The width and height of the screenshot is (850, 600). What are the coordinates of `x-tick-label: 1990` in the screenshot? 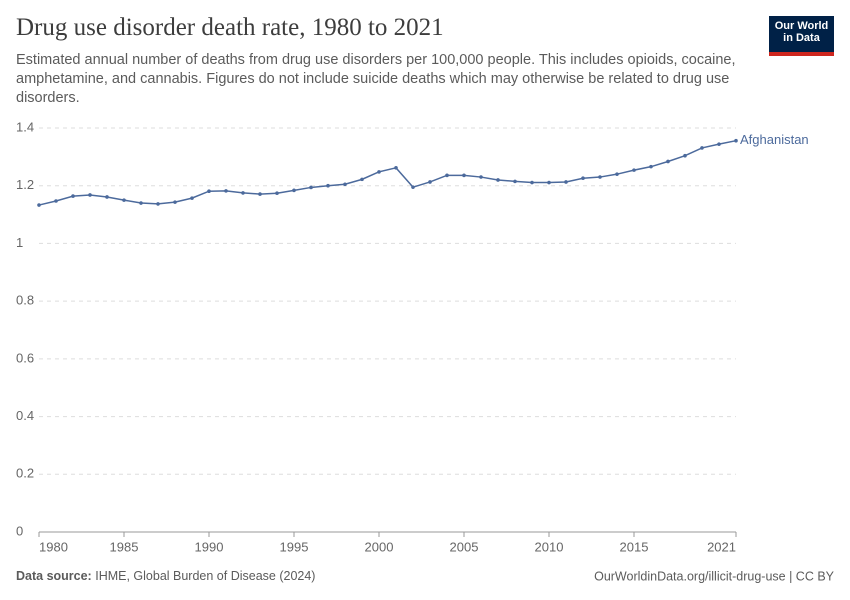 It's located at (209, 546).